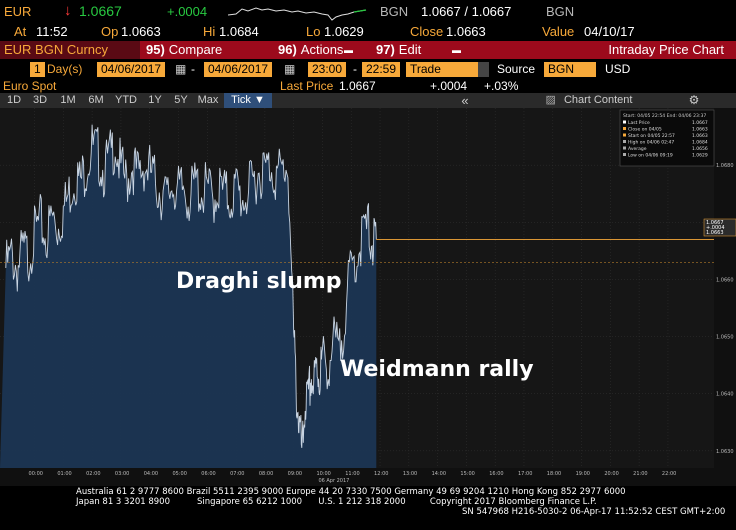 The width and height of the screenshot is (736, 530). What do you see at coordinates (715, 223) in the screenshot?
I see `price-tag-last: 1.0667` at bounding box center [715, 223].